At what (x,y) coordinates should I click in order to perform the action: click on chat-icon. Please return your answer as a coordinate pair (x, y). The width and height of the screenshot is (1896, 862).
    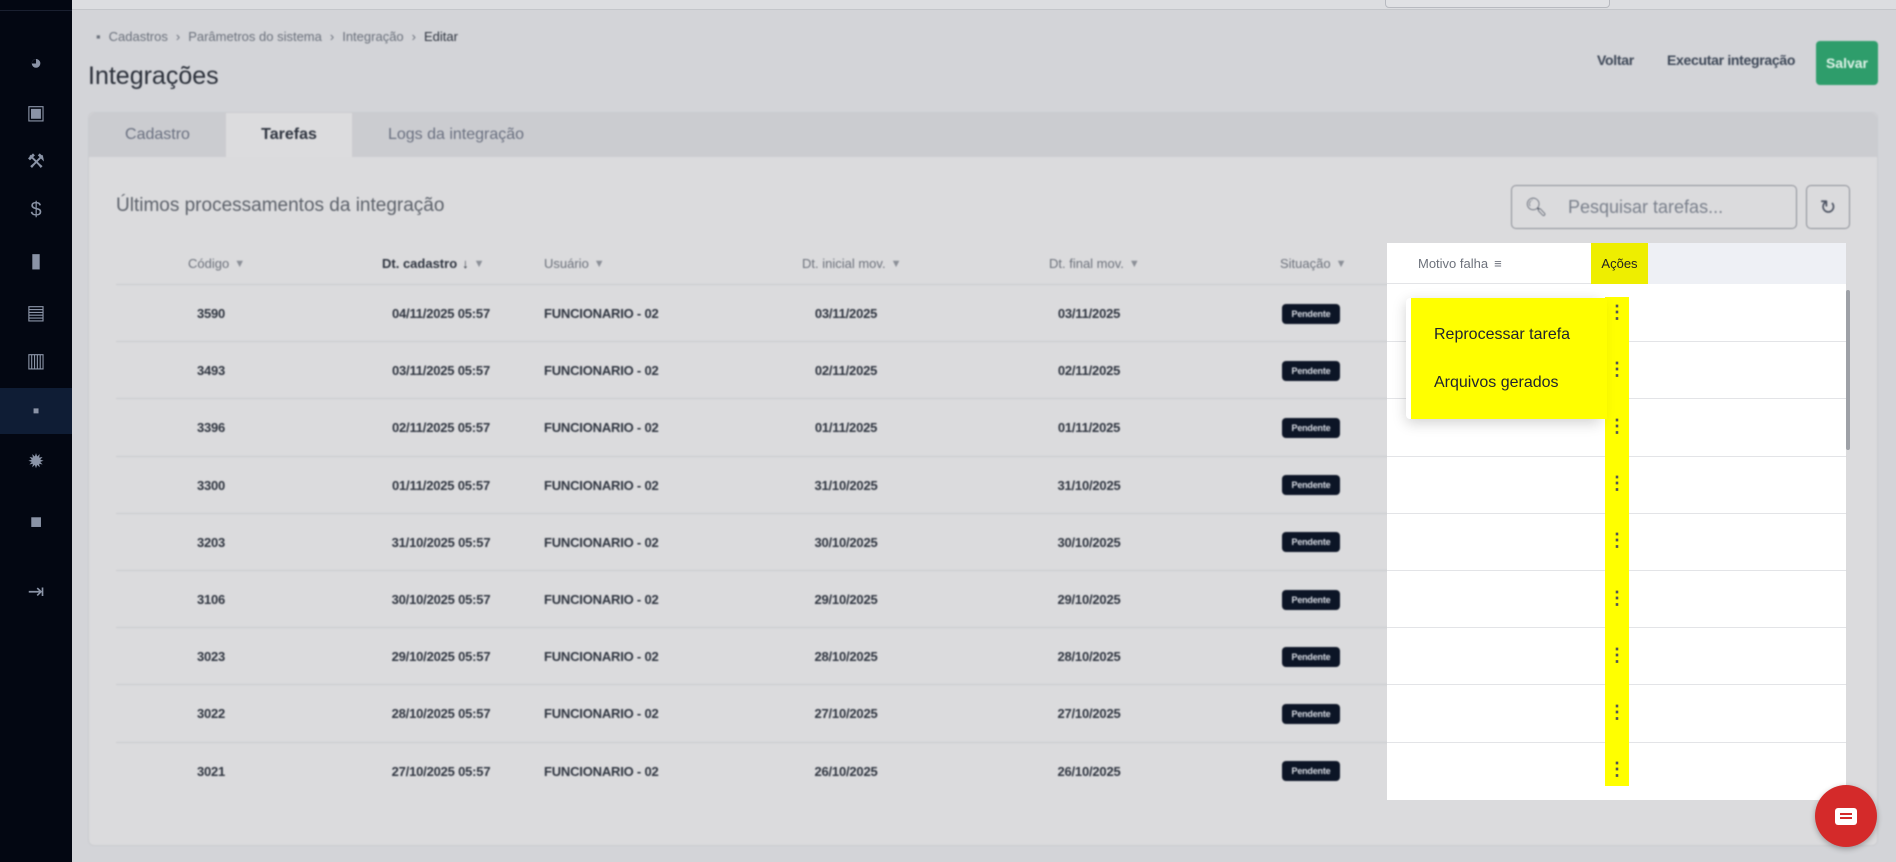
    Looking at the image, I should click on (1846, 816).